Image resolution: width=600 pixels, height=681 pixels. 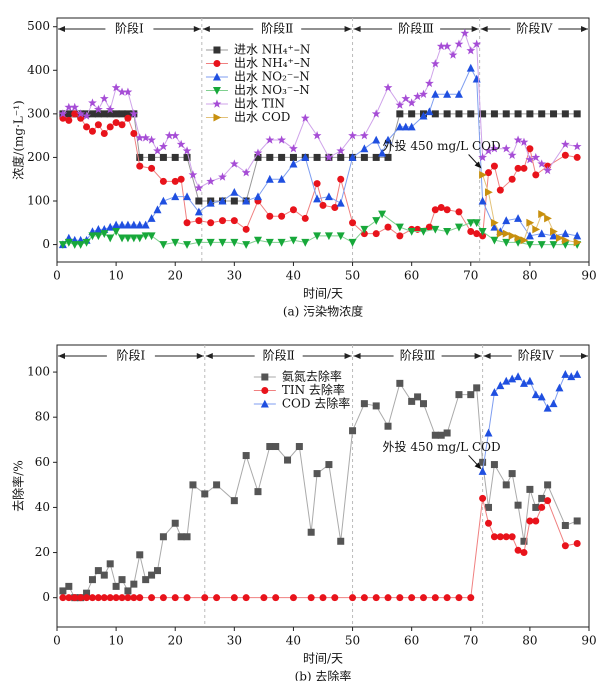 I want to click on x-tick-label: 50, so click(x=352, y=276).